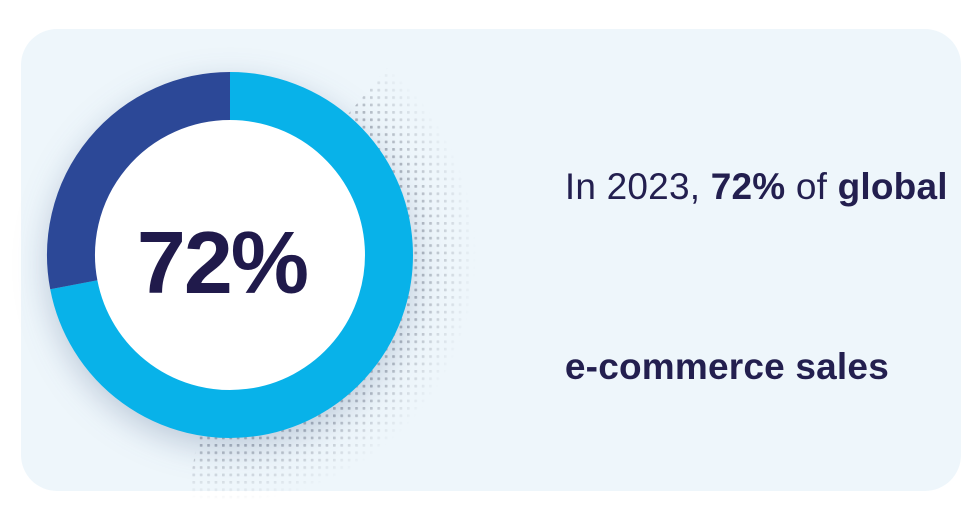 Image resolution: width=980 pixels, height=521 pixels. What do you see at coordinates (811, 186) in the screenshot?
I see `statement-segment: of` at bounding box center [811, 186].